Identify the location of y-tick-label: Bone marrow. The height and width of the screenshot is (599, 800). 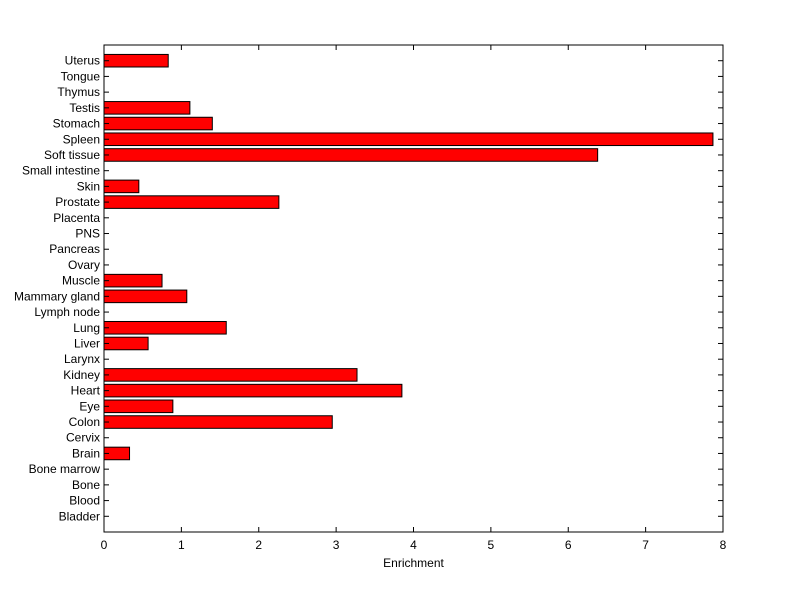
(65, 469).